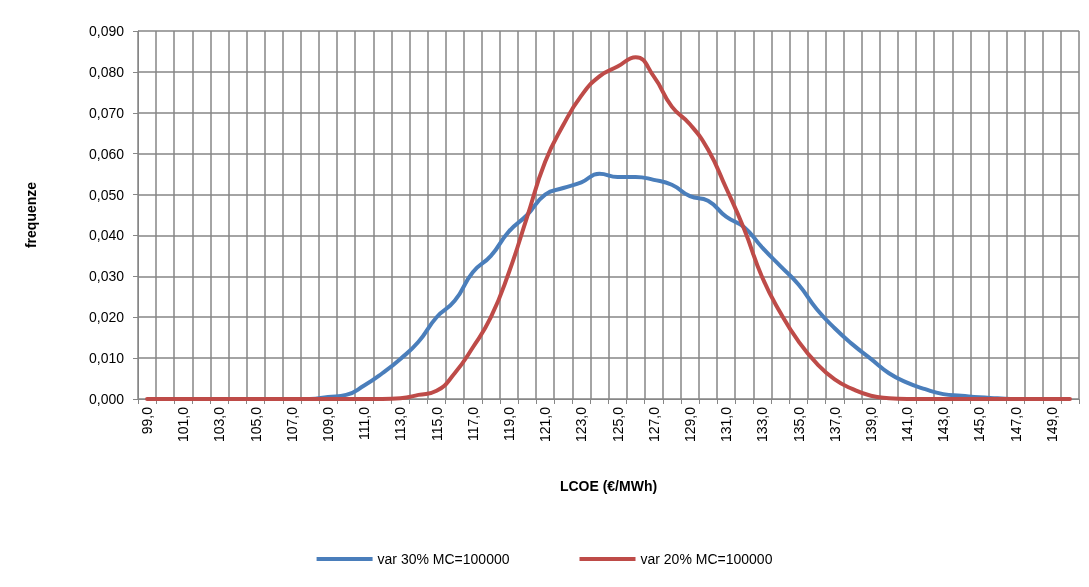 This screenshot has width=1089, height=587. Describe the element at coordinates (1051, 424) in the screenshot. I see `x-tick-label: 149,0` at that location.